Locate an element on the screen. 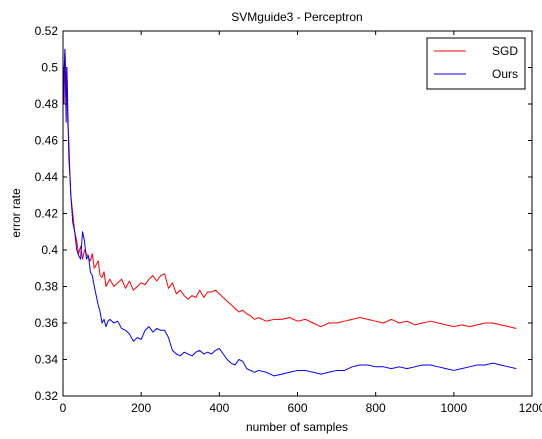 The width and height of the screenshot is (542, 439). chart-title: SVMguide3 - Perceptron is located at coordinates (296, 17).